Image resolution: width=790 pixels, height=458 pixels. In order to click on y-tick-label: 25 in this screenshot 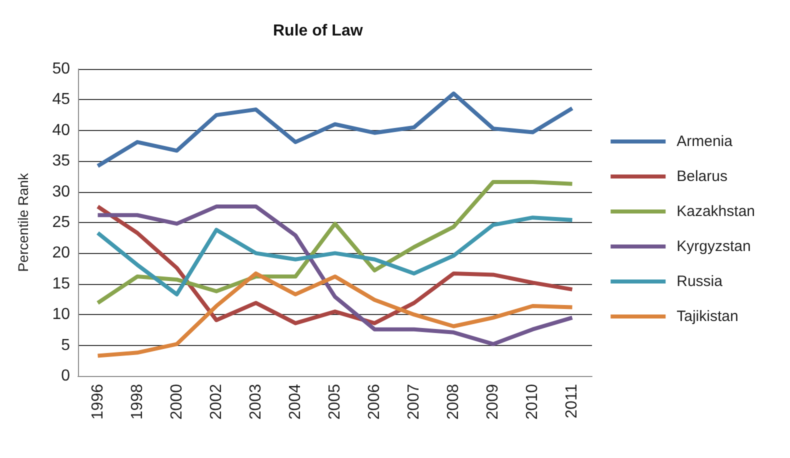, I will do `click(61, 222)`.